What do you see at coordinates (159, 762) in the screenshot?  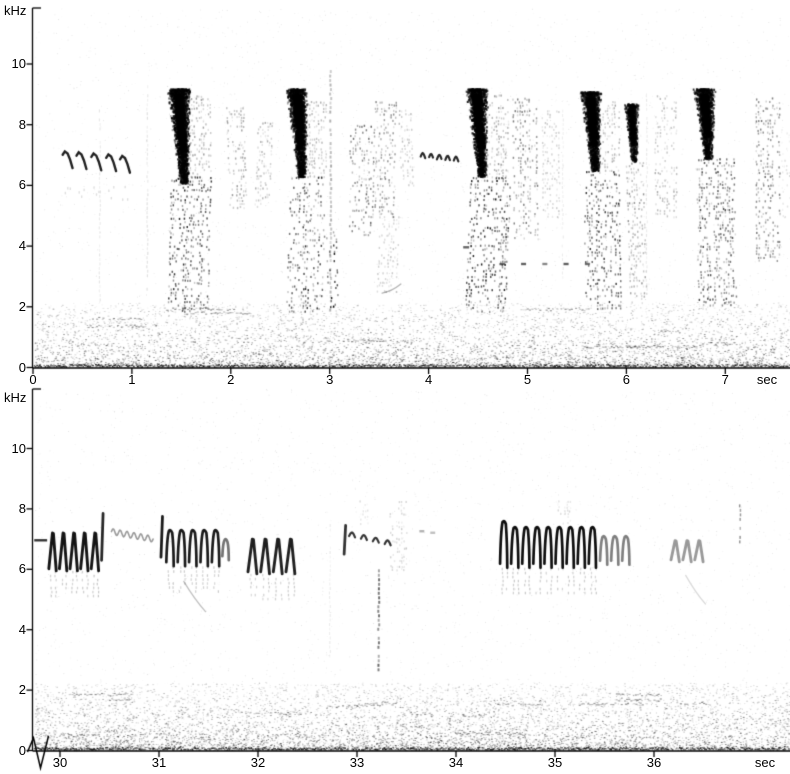 I see `x-tick-label: 31` at bounding box center [159, 762].